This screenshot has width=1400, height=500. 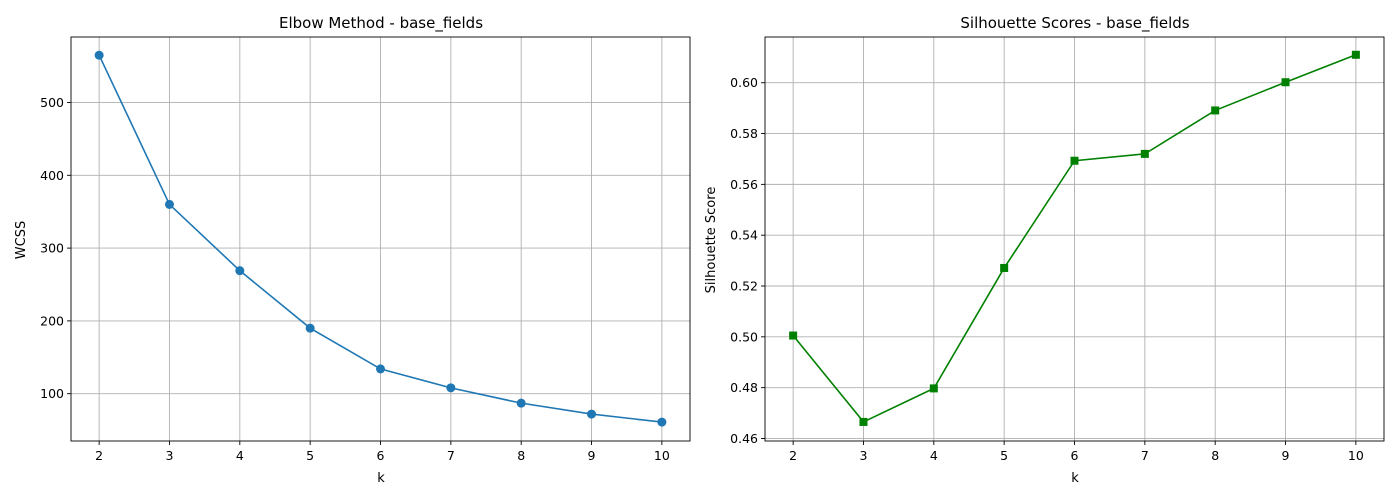 I want to click on y-tick-label: 0.58, so click(x=744, y=133).